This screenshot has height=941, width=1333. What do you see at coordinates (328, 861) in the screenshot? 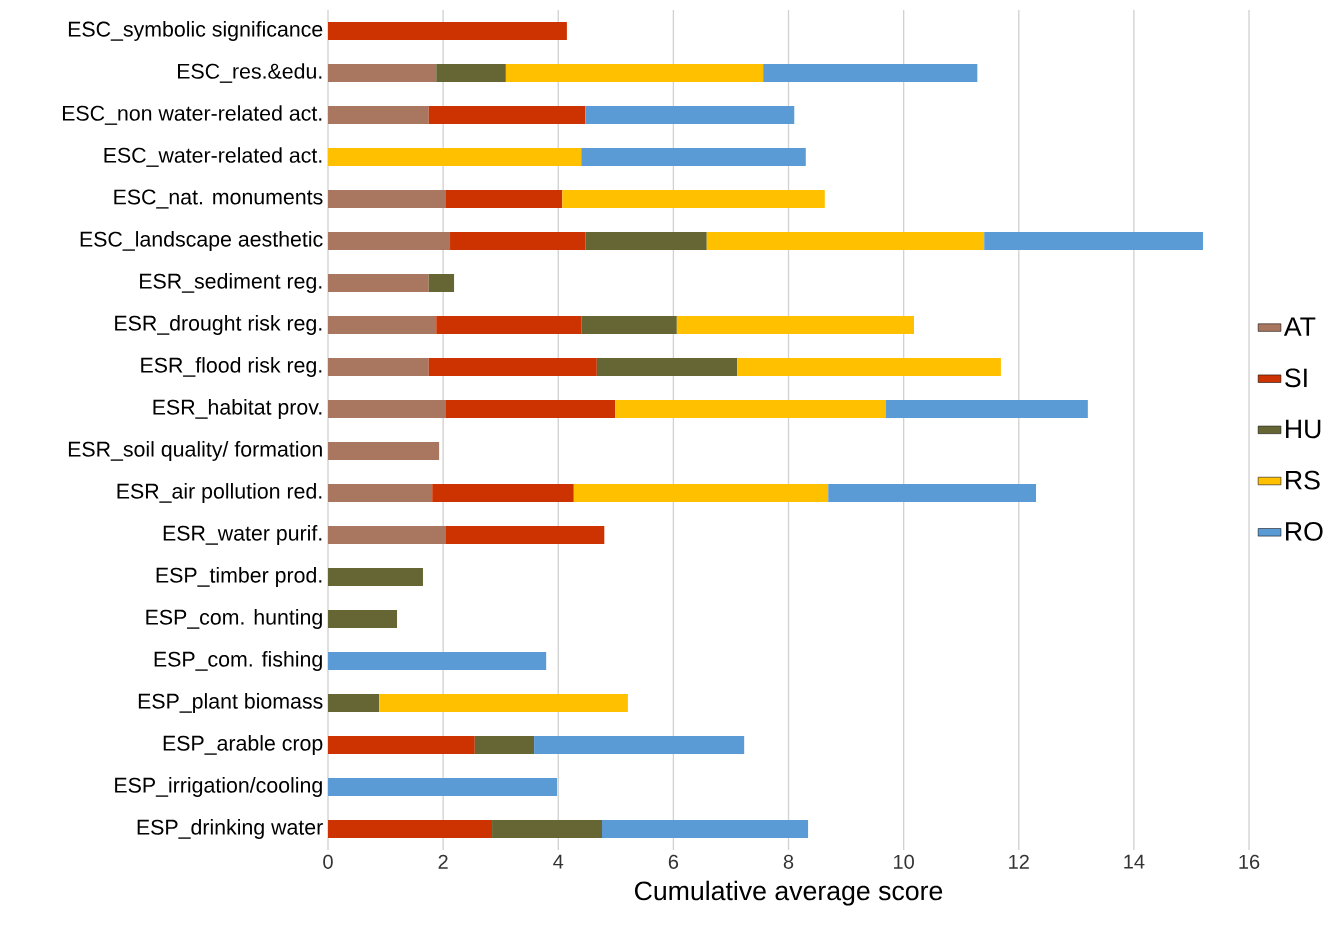
I see `x-tick-label: 0` at bounding box center [328, 861].